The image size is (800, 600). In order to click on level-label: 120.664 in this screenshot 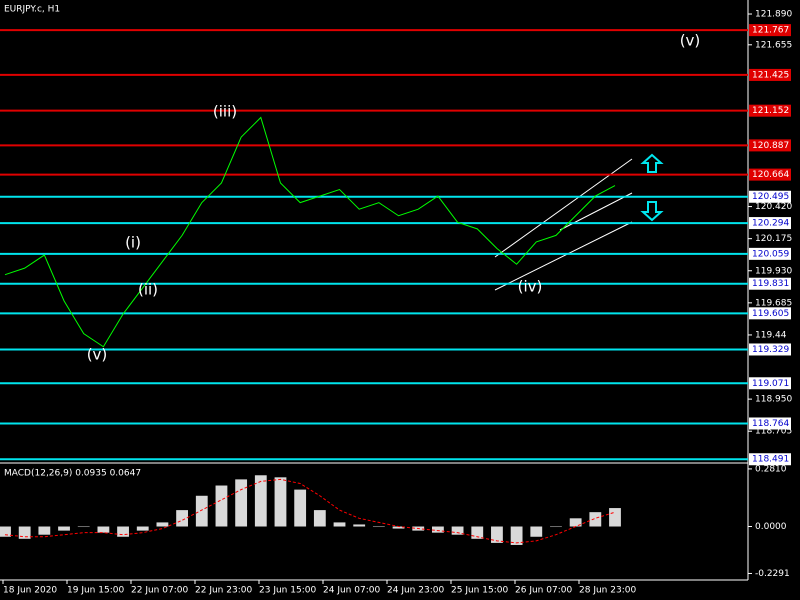, I will do `click(770, 175)`.